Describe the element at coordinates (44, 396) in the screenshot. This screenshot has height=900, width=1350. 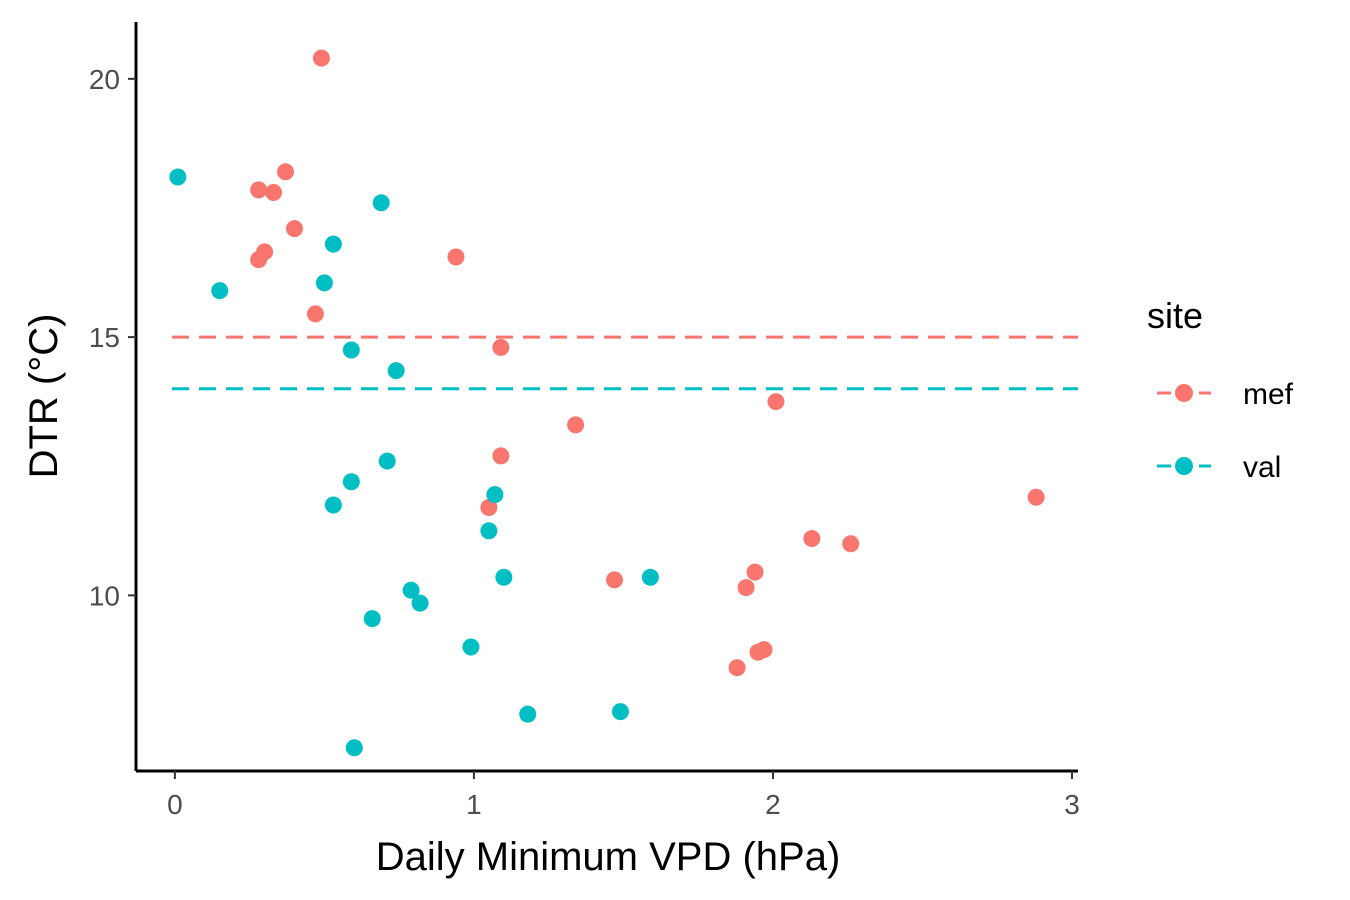
I see `y-axis-title: DTR (°C)` at that location.